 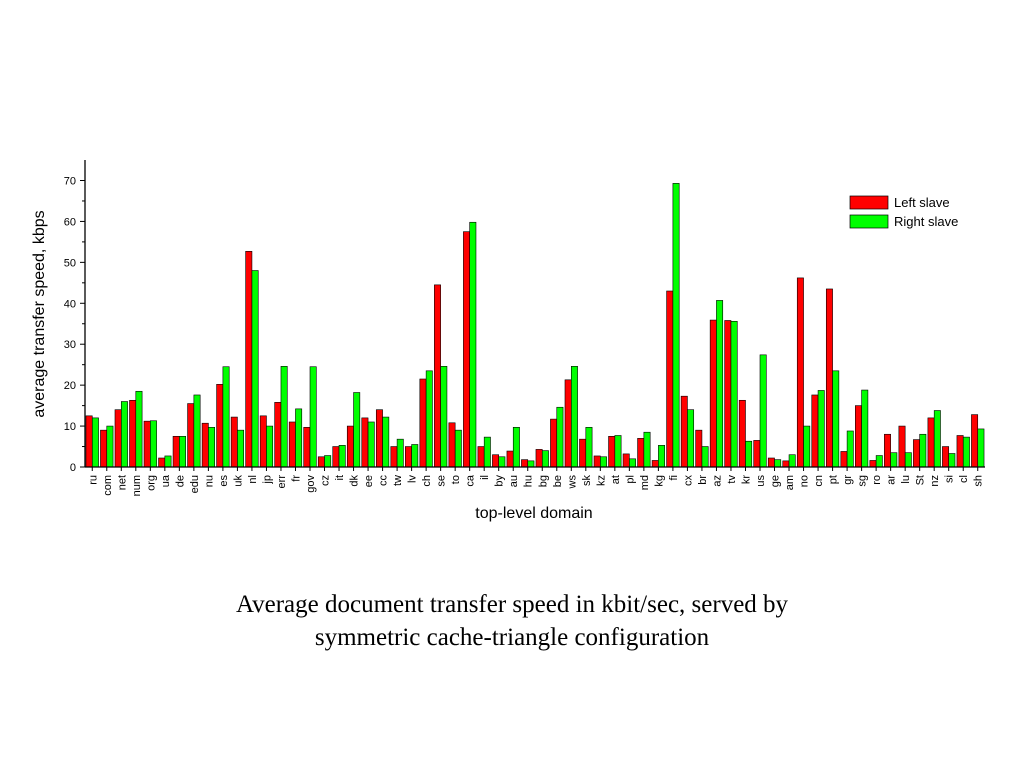 I want to click on bar-left-err, so click(x=278, y=435).